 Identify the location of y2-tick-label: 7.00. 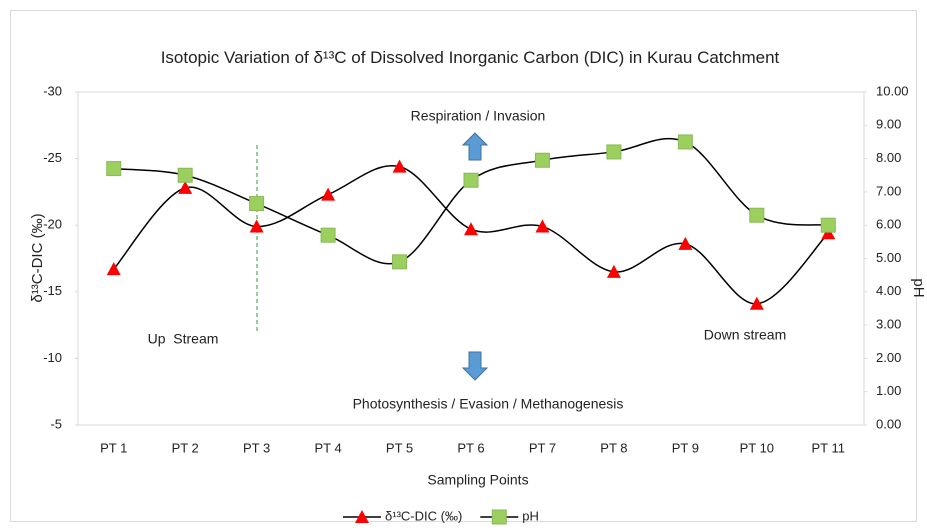
(888, 190).